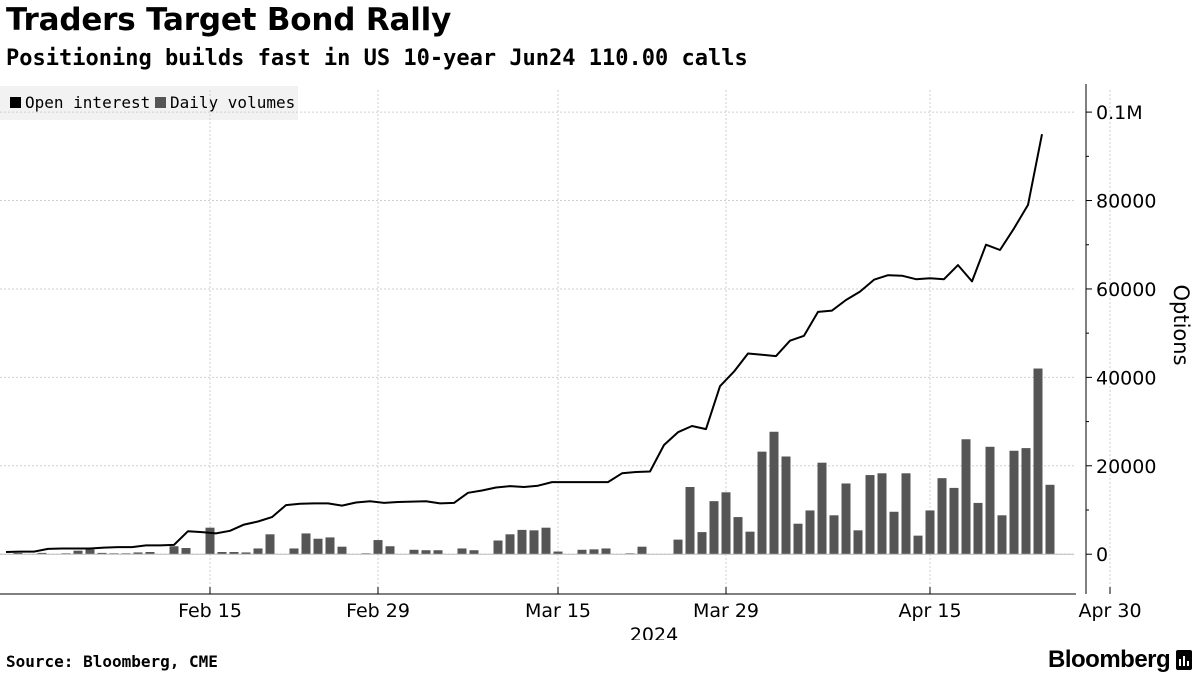  What do you see at coordinates (88, 102) in the screenshot?
I see `legend-label-open-interest: Open interest` at bounding box center [88, 102].